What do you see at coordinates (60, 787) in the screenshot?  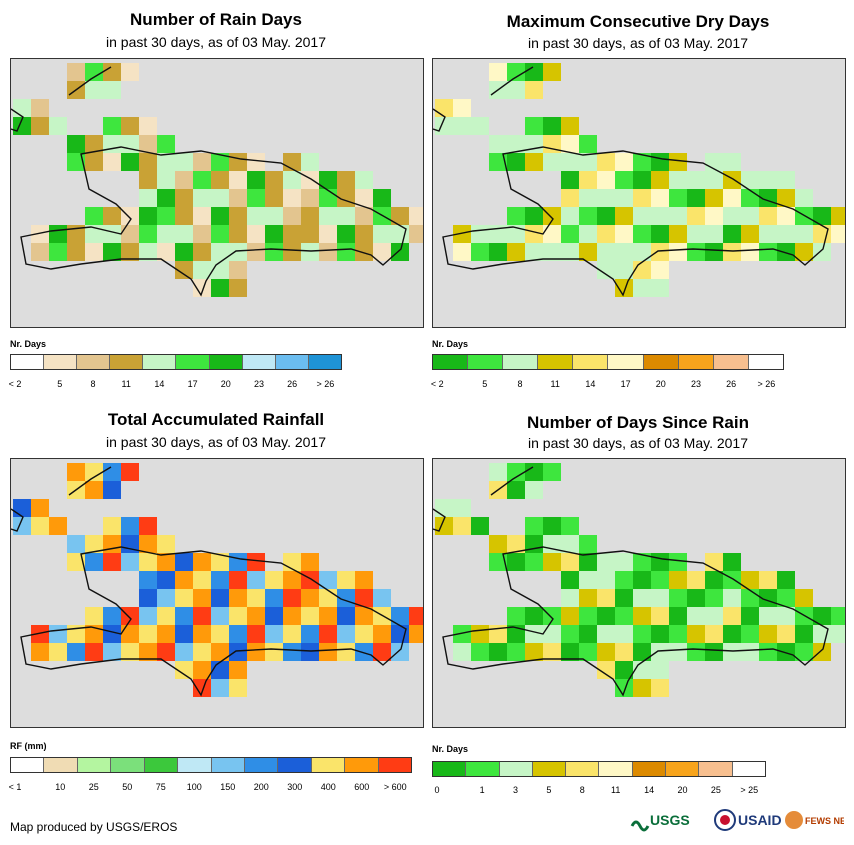 I see `legend-label: 10` at bounding box center [60, 787].